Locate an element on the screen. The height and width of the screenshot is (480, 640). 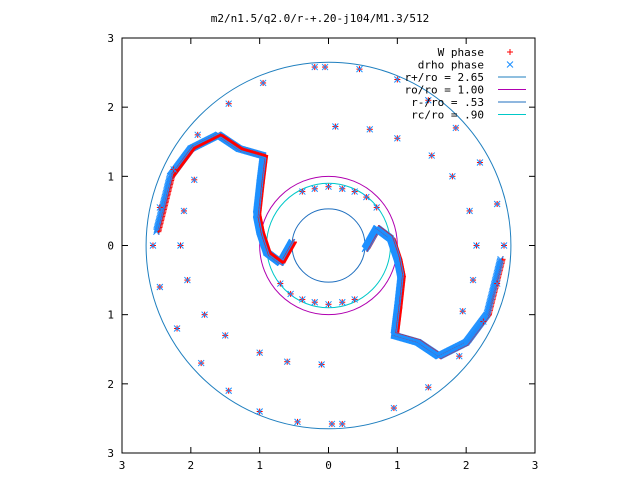
legend-label: drho phase is located at coordinates (451, 65).